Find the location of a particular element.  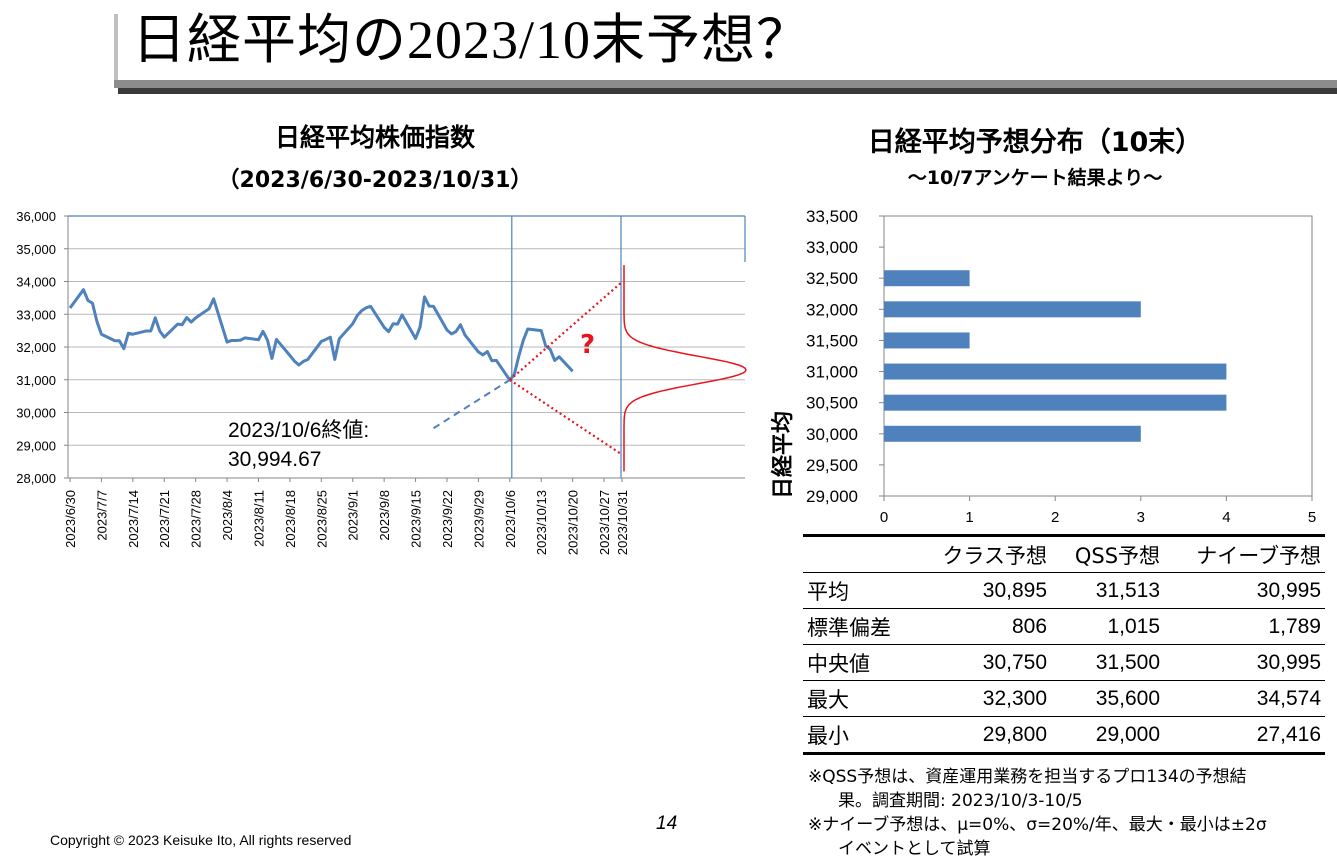

stats-row-label: 最大 is located at coordinates (828, 699).